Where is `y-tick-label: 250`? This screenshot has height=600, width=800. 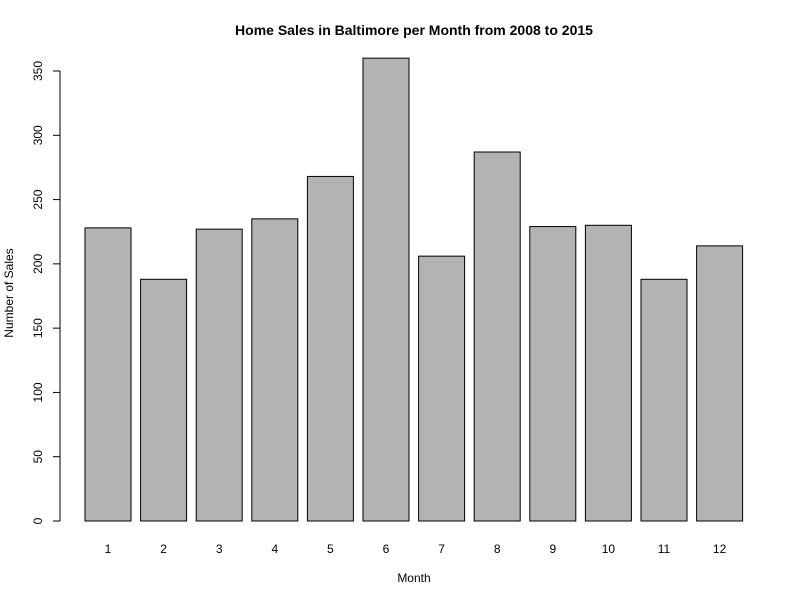
y-tick-label: 250 is located at coordinates (38, 199).